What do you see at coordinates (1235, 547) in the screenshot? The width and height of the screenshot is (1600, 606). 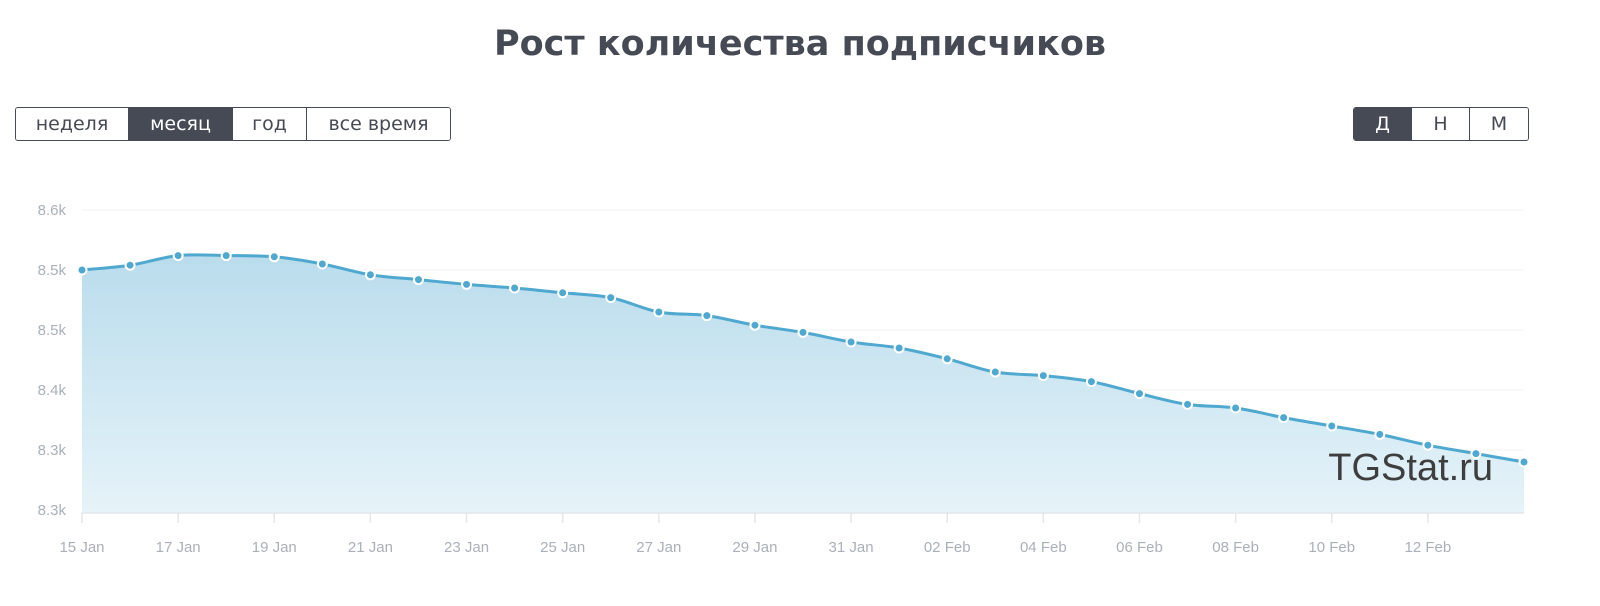 I see `x-tick-label: 08 Feb` at bounding box center [1235, 547].